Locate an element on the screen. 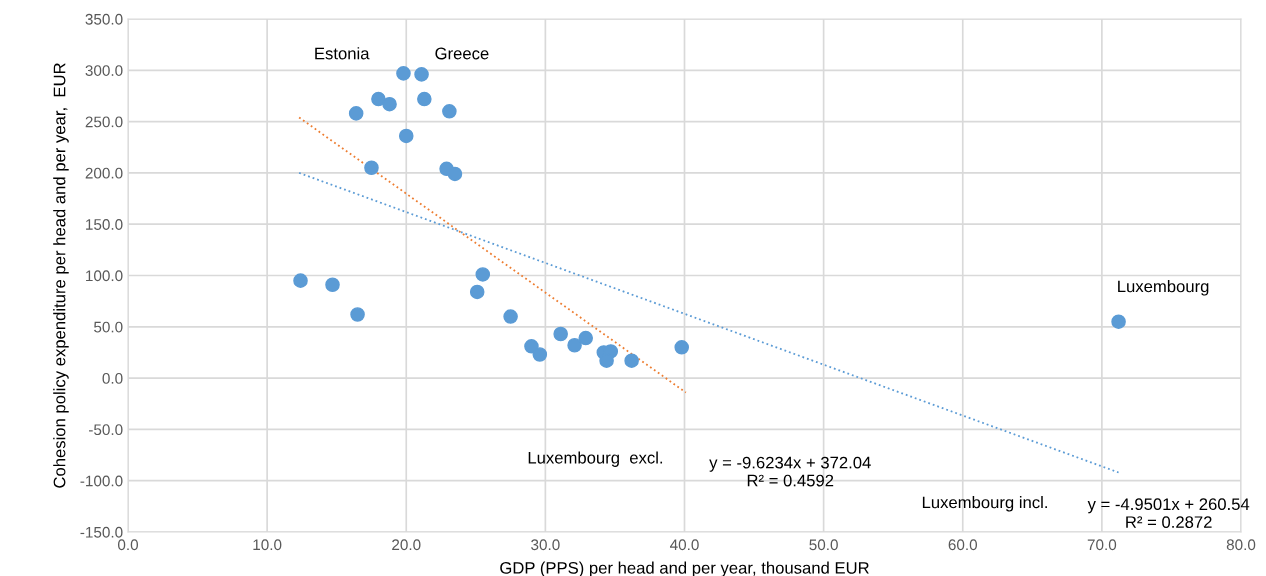  annotation: Luxembourg is located at coordinates (1163, 288).